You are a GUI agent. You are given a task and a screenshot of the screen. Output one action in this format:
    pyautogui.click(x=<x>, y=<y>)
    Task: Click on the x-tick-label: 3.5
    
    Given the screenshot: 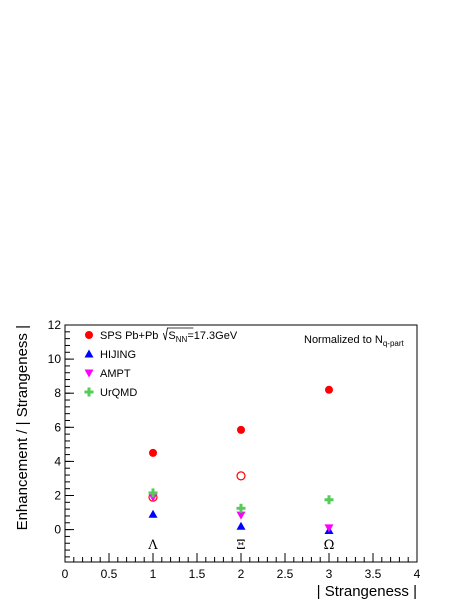 What is the action you would take?
    pyautogui.click(x=373, y=574)
    